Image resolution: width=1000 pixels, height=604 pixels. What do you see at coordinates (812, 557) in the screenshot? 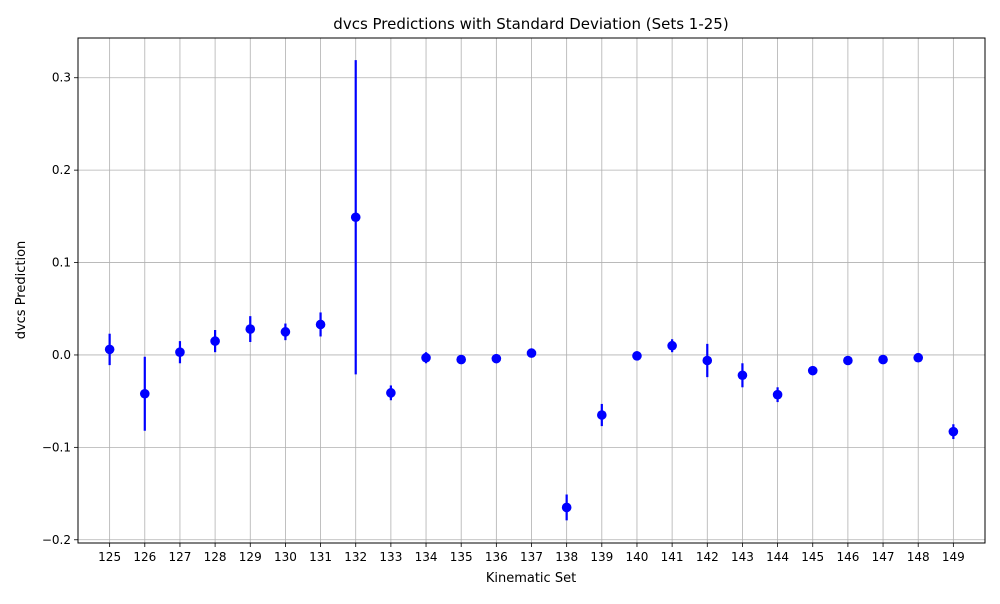
I see `x-tick-label: 145` at bounding box center [812, 557].